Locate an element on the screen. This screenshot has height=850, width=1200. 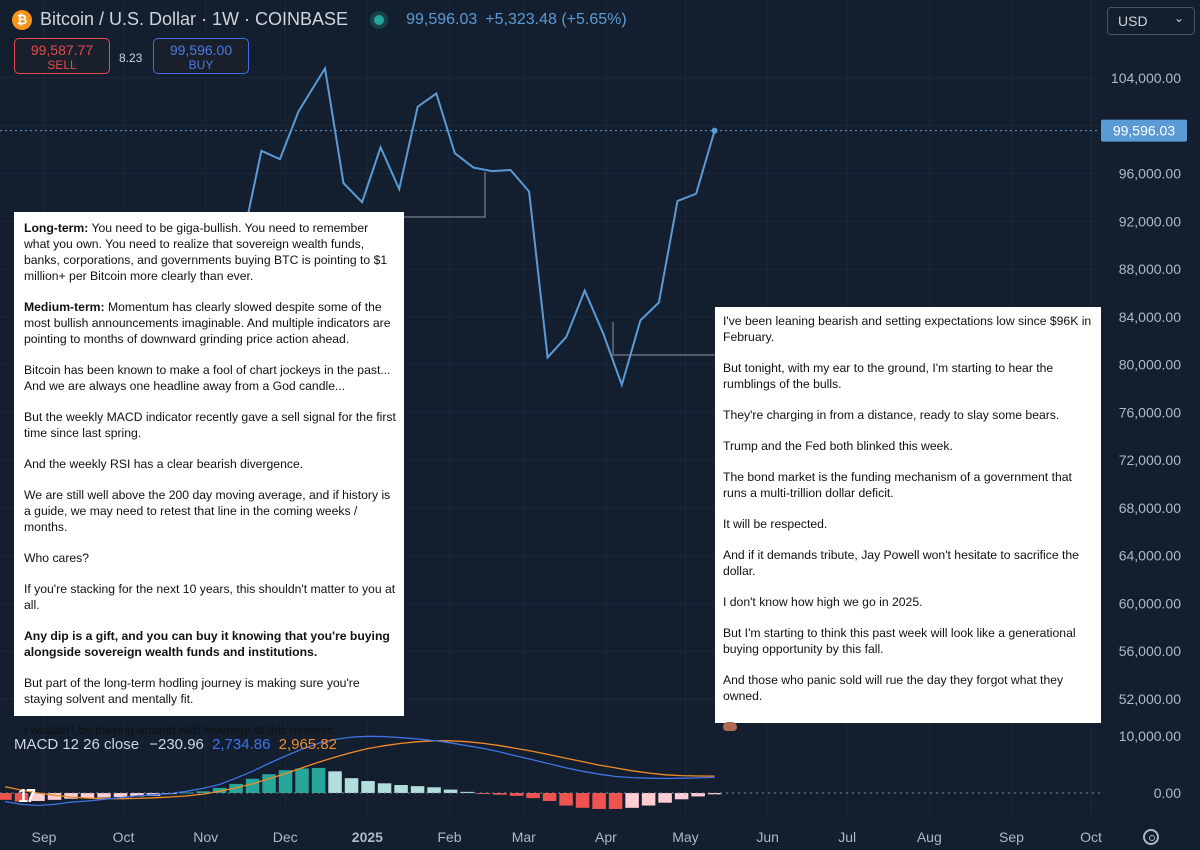
last-price-dot is located at coordinates (714, 130).